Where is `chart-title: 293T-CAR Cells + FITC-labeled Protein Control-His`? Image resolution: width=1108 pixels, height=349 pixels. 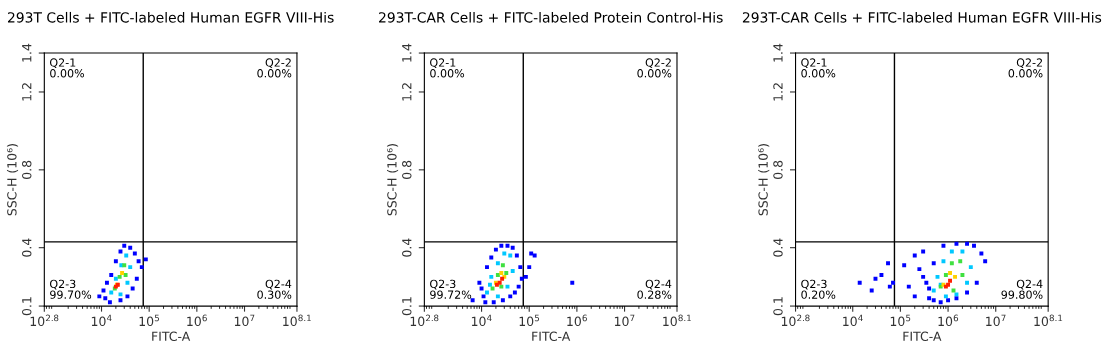 chart-title: 293T-CAR Cells + FITC-labeled Protein Control-His is located at coordinates (551, 17).